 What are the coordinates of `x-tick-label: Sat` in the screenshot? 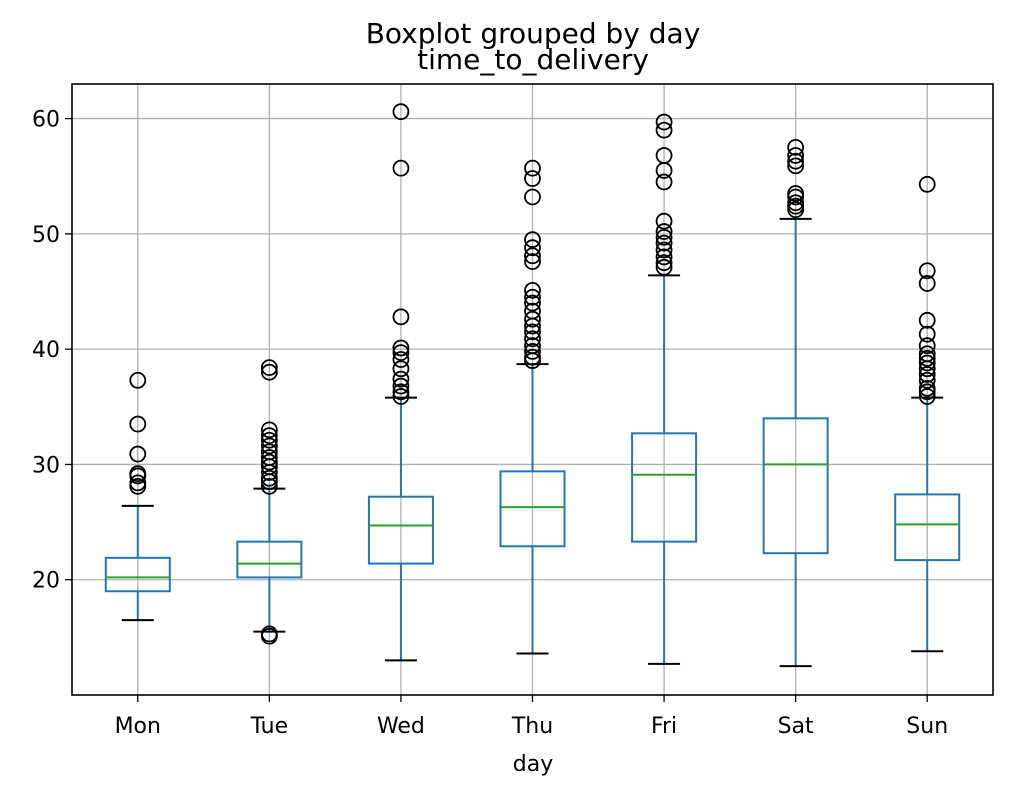 It's located at (796, 726).